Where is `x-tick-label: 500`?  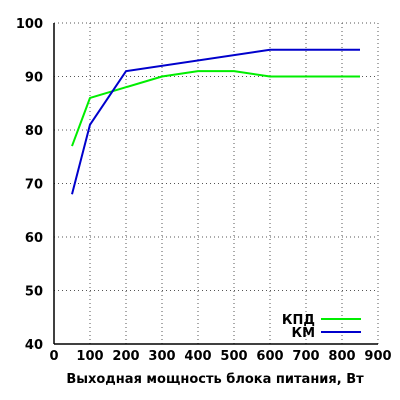 x-tick-label: 500 is located at coordinates (233, 356).